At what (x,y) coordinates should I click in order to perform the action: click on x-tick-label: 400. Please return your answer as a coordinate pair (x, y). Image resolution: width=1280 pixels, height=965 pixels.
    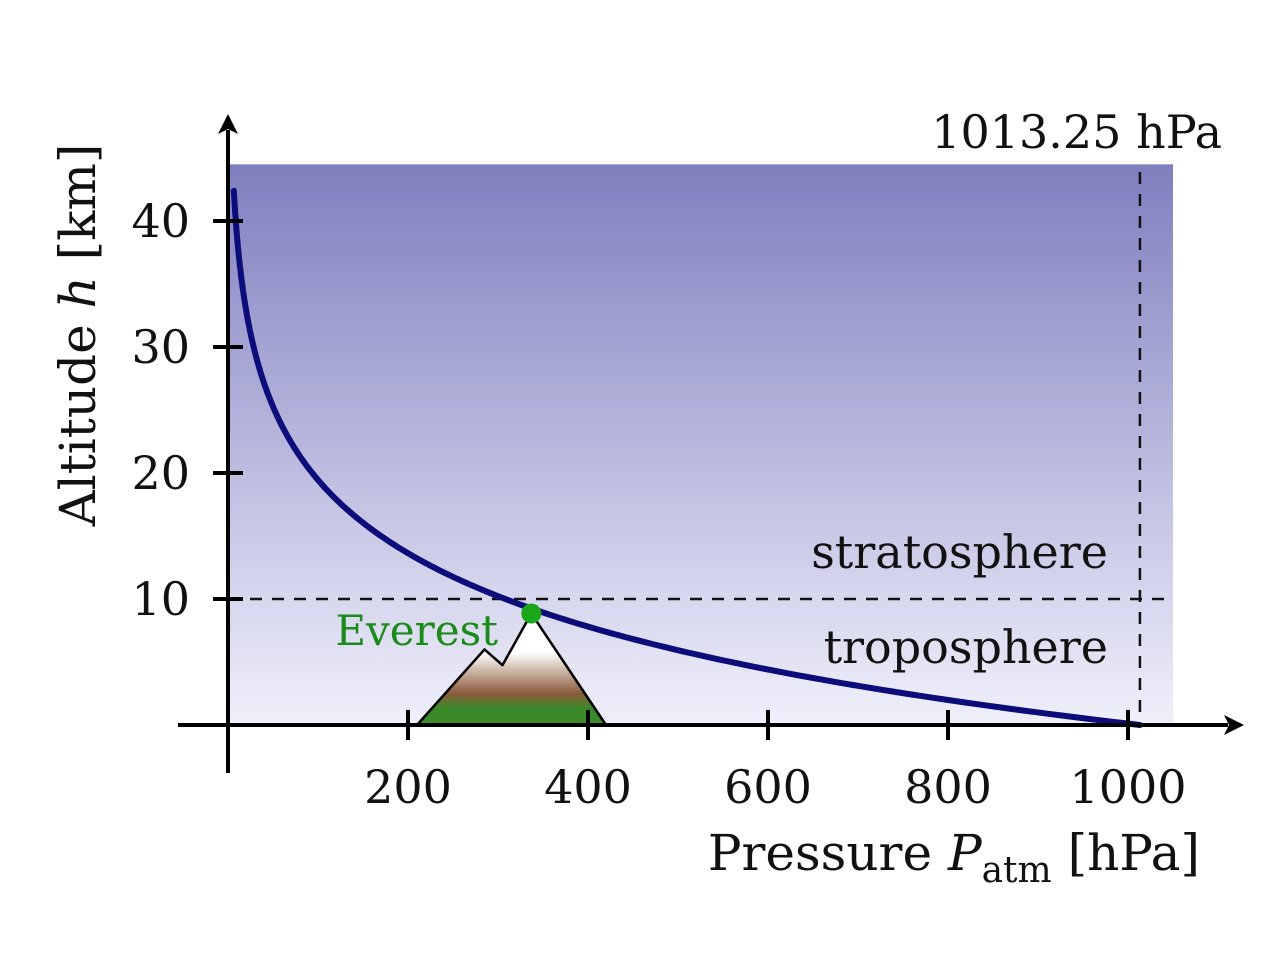
    Looking at the image, I should click on (588, 787).